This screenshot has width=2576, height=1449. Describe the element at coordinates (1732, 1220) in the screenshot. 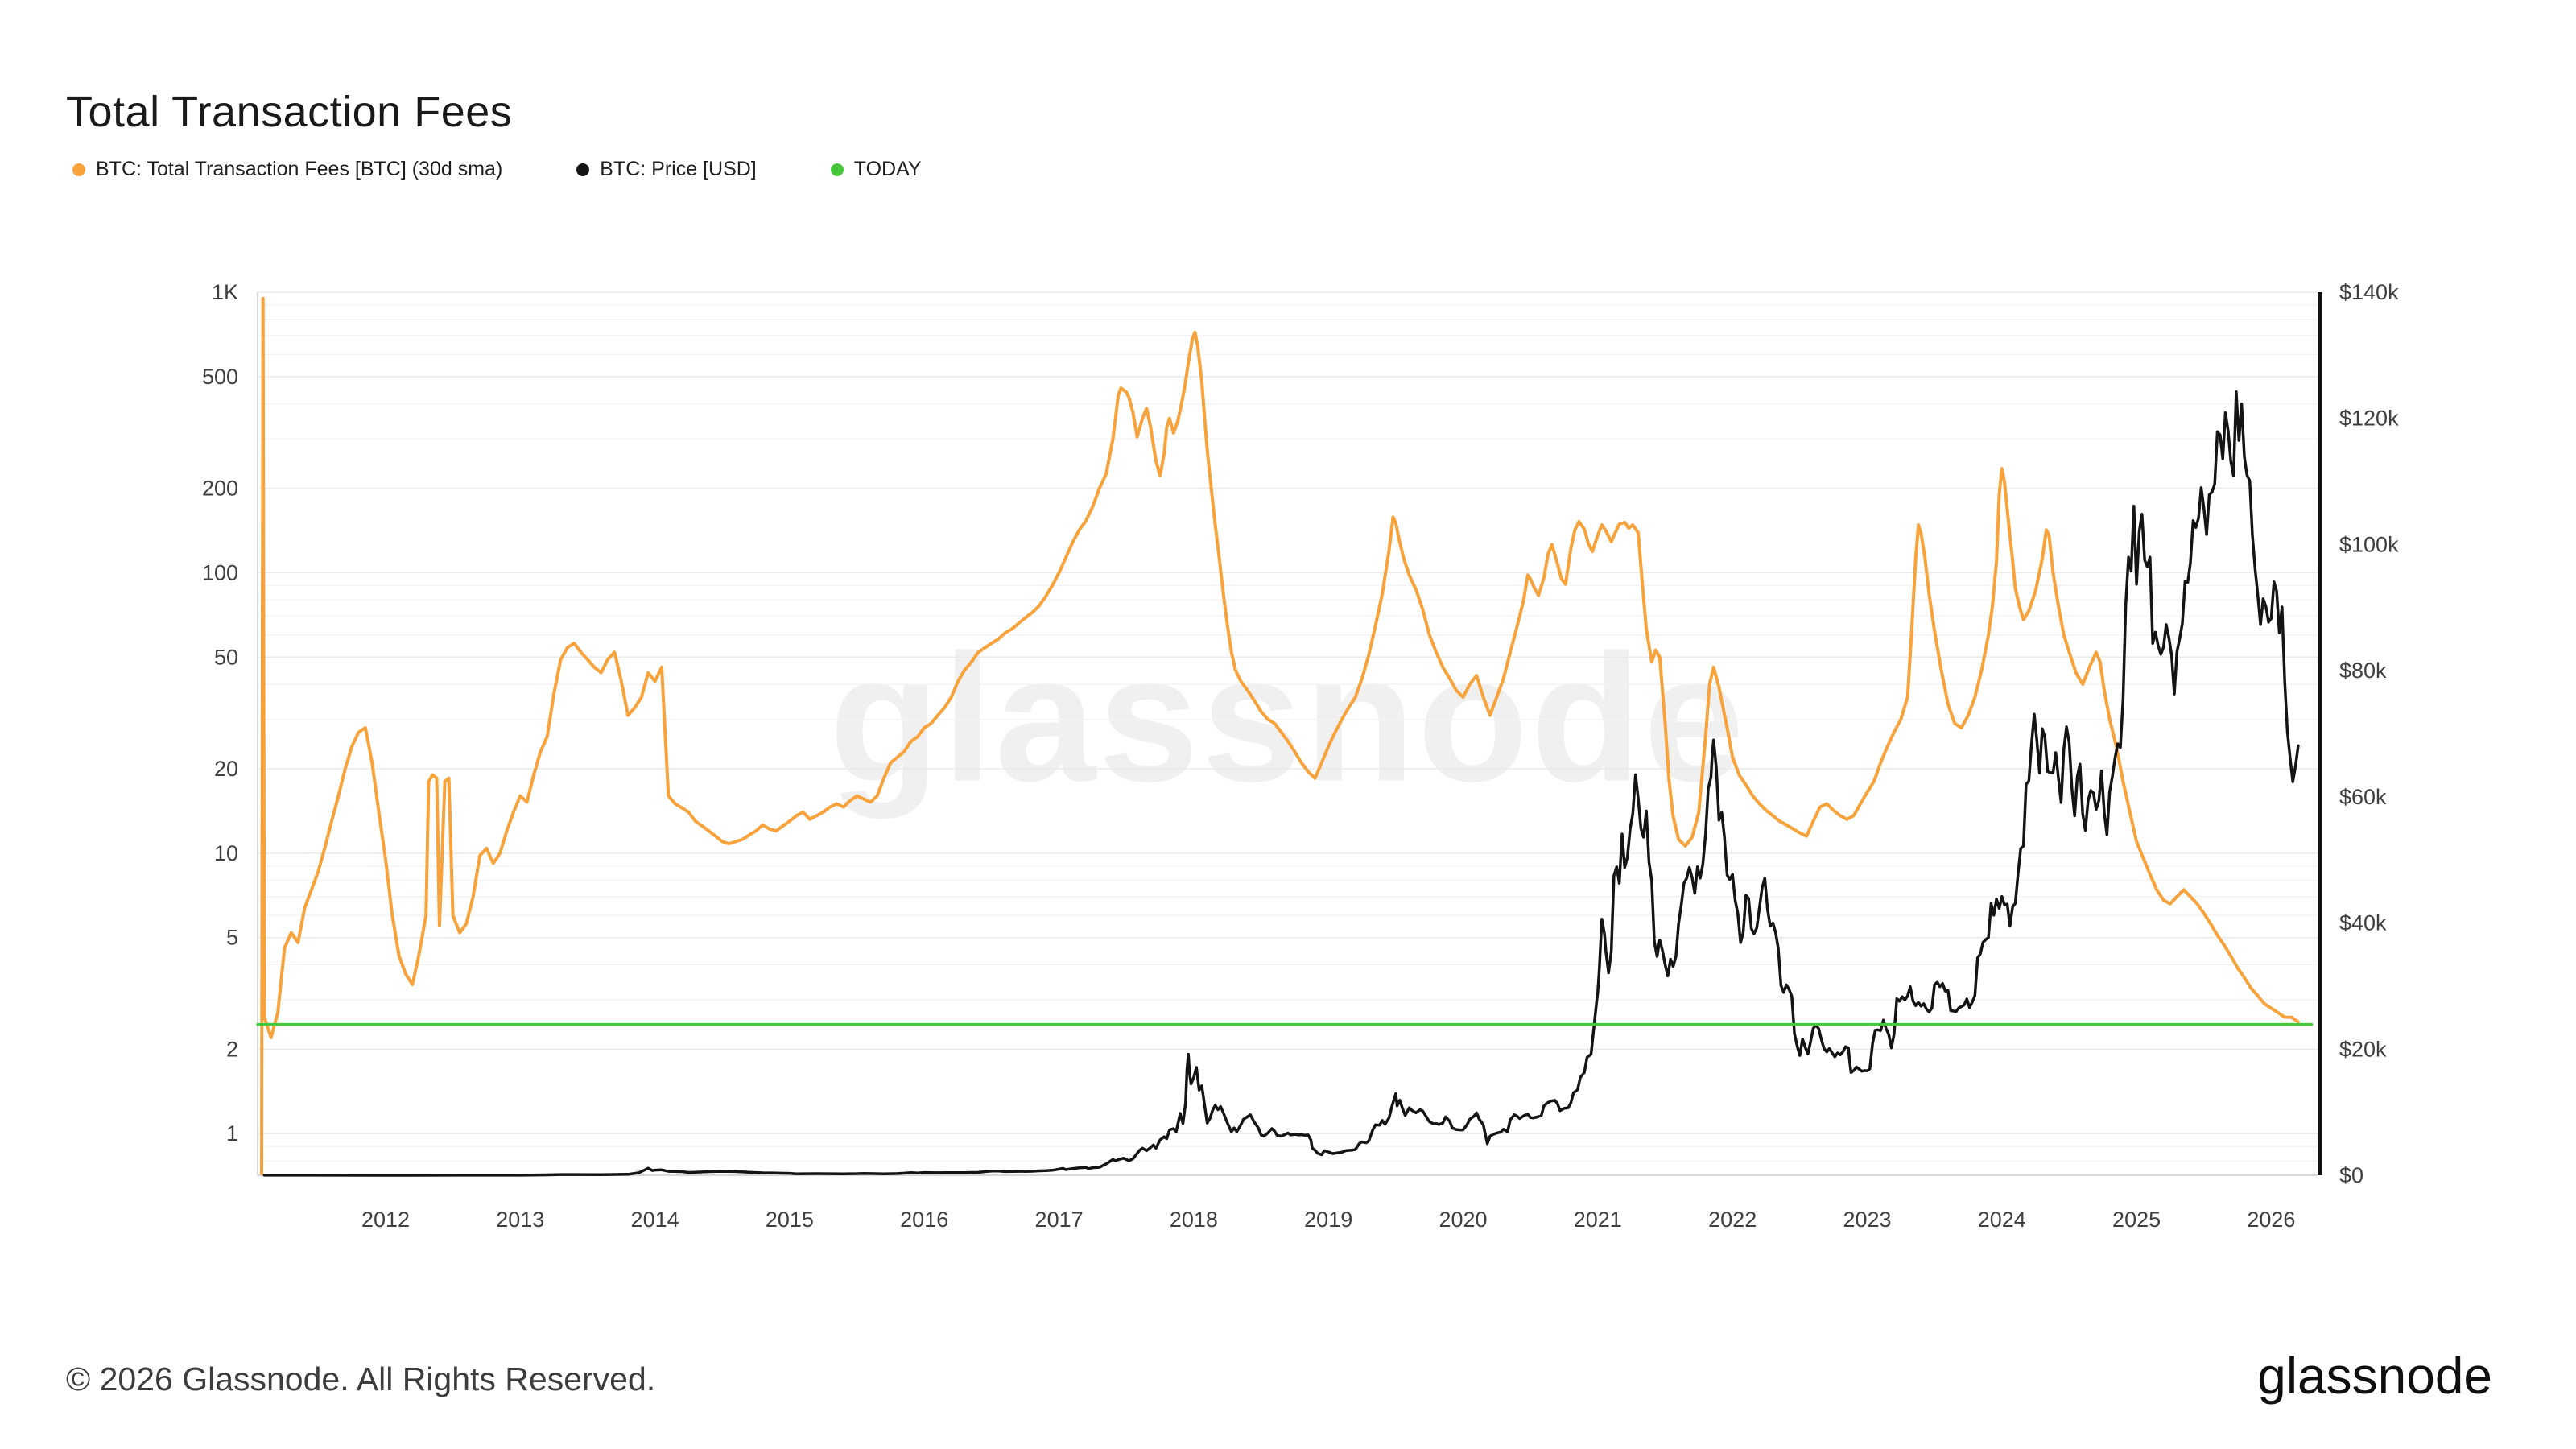

I see `x-tick-label: 2022` at that location.